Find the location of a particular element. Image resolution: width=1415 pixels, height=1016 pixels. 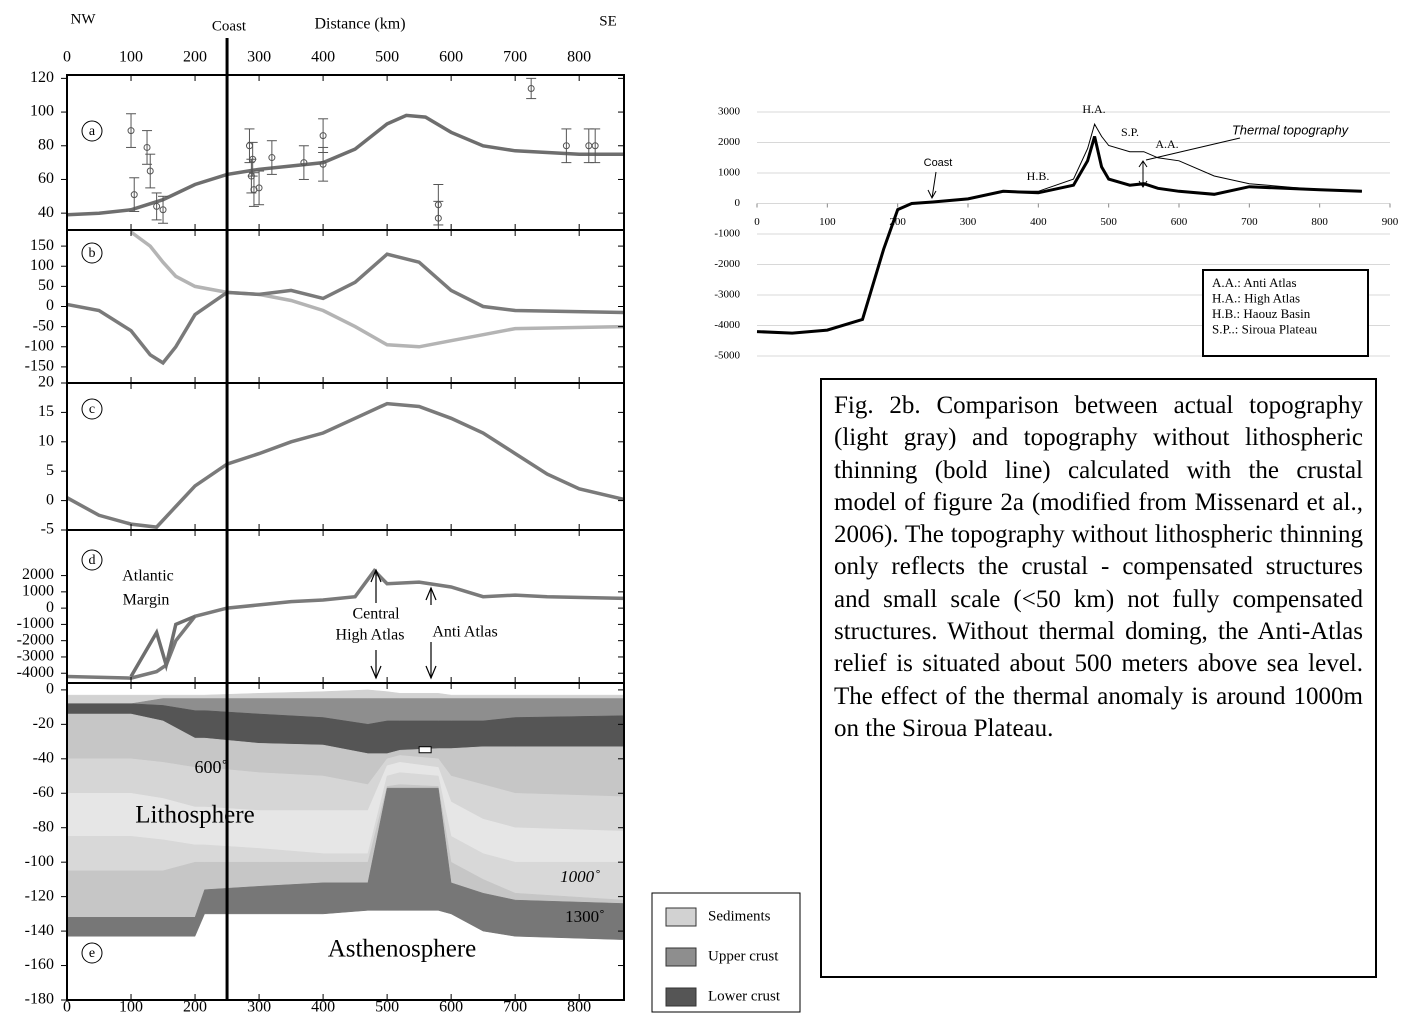

arrow is located at coordinates (1193, 149).